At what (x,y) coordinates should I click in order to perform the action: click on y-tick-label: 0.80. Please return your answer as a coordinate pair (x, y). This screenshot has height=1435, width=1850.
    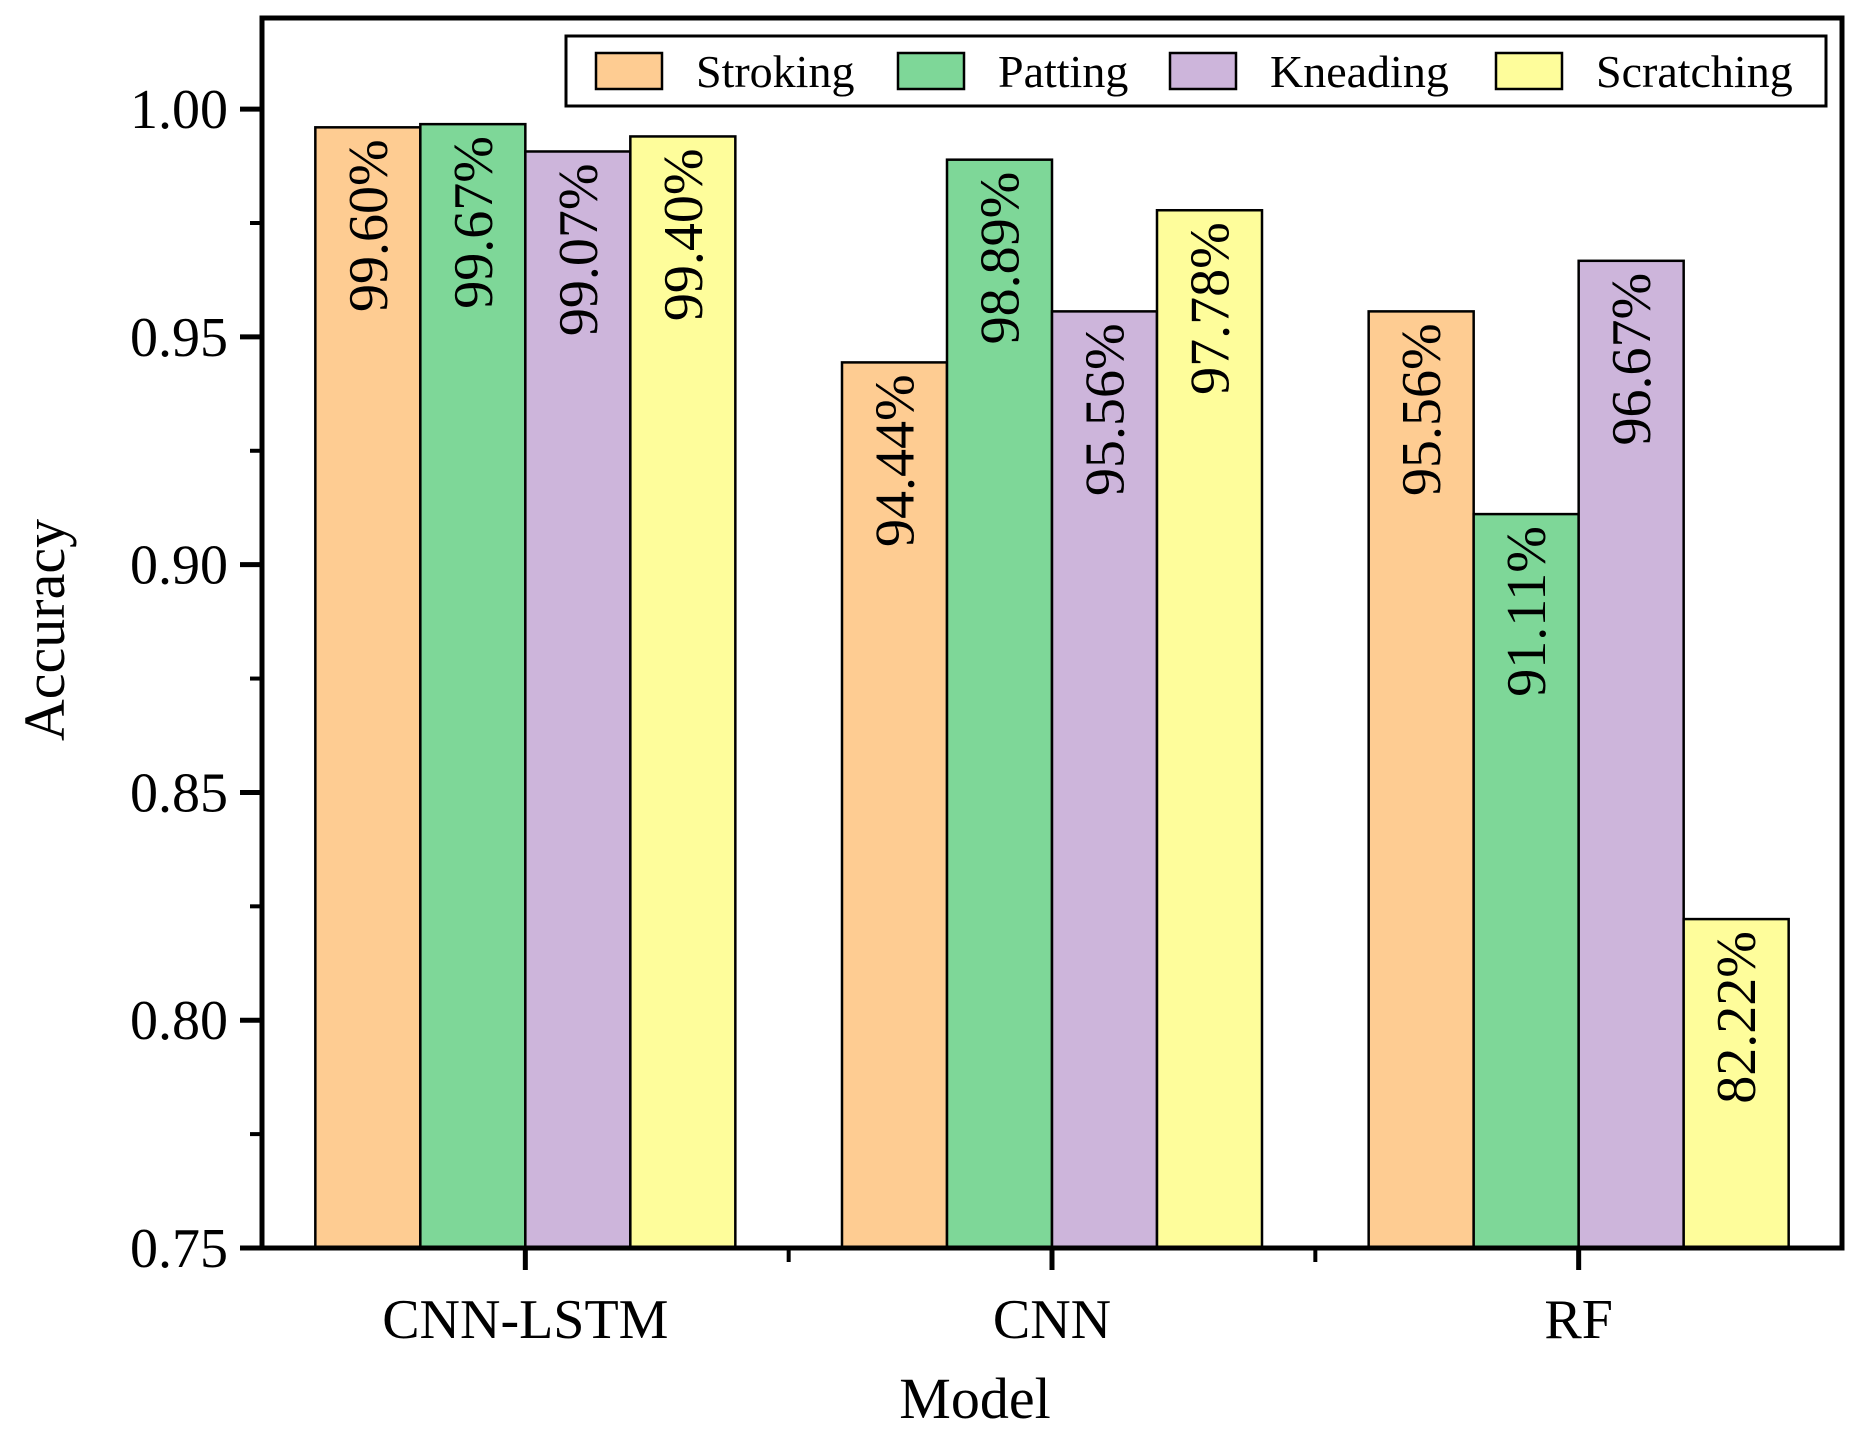
    Looking at the image, I should click on (179, 1021).